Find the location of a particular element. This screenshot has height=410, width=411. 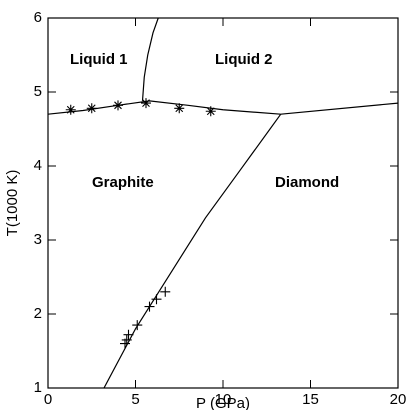

y-tick-label: 6 is located at coordinates (38, 17).